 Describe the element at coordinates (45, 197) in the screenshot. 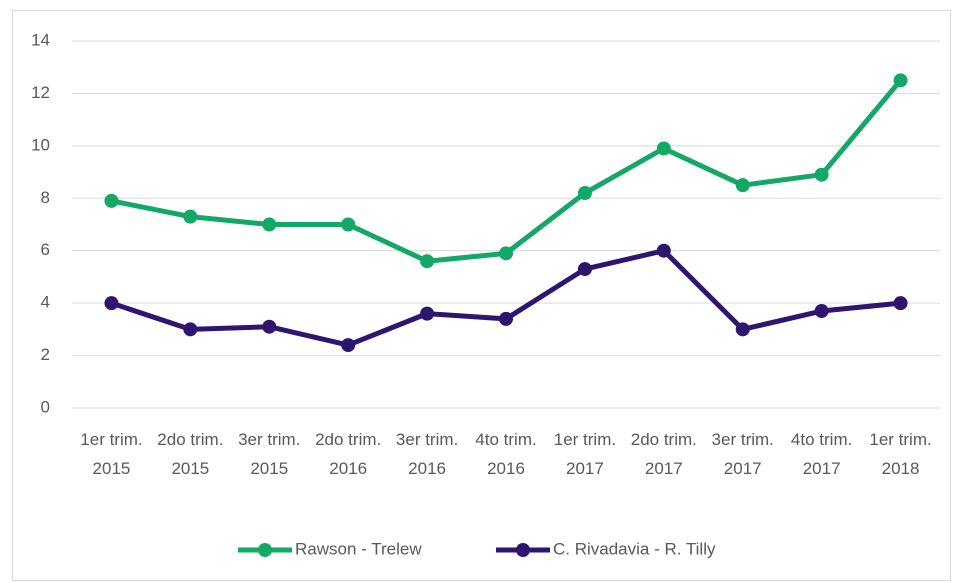

I see `y-tick-label: 8` at that location.